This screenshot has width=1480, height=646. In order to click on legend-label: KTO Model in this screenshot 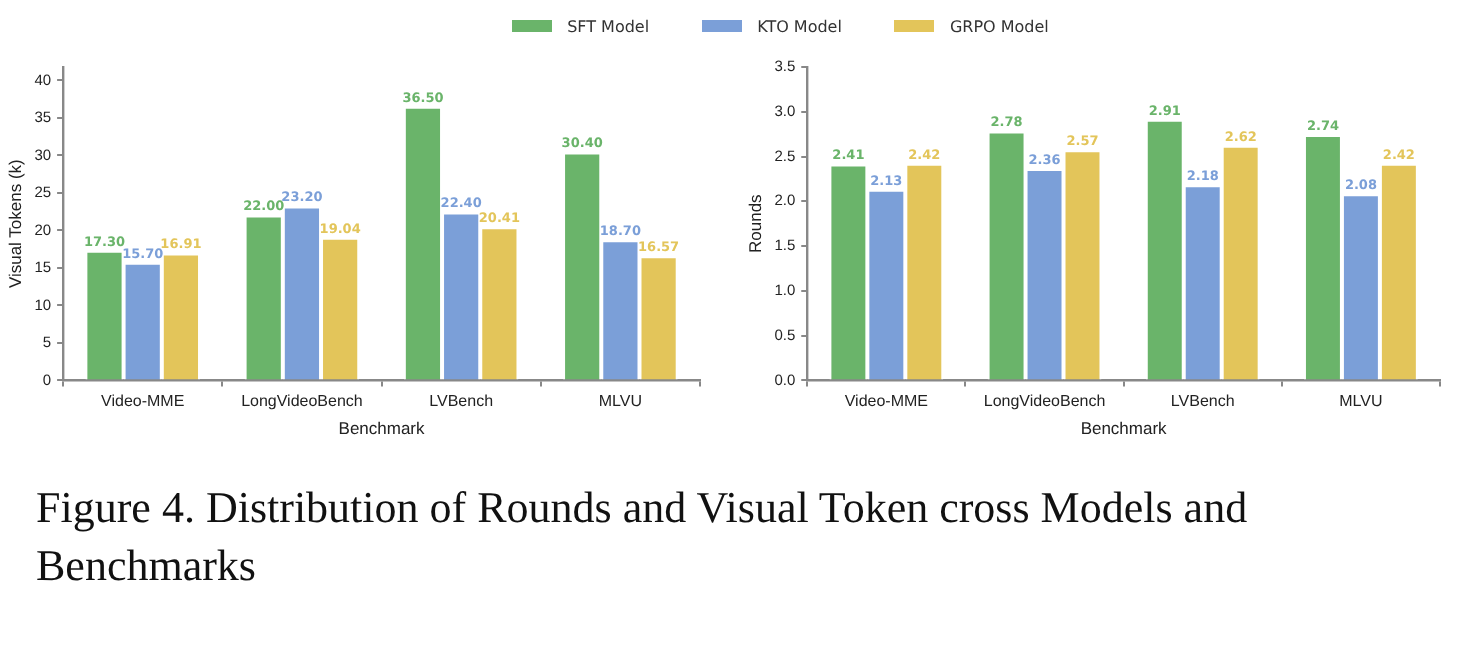, I will do `click(798, 26)`.